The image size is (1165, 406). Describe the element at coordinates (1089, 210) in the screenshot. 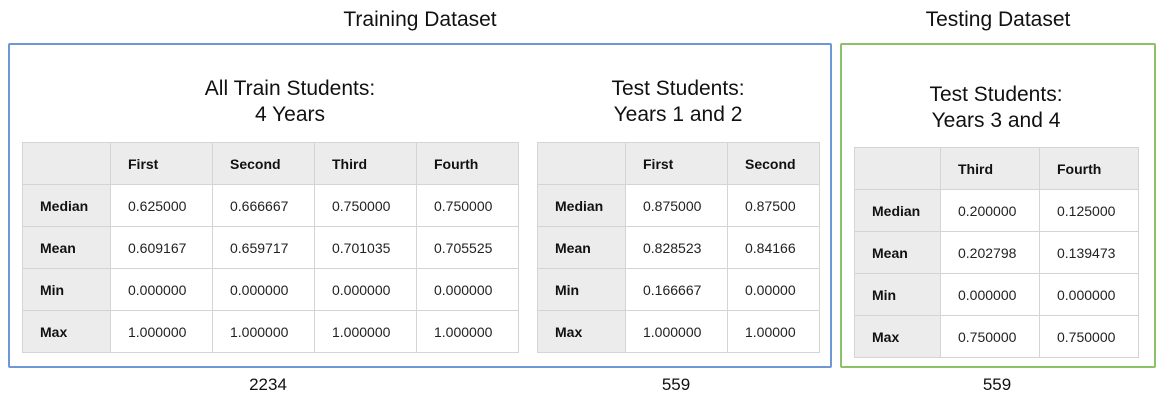

I see `table-cell: 0.125000` at that location.